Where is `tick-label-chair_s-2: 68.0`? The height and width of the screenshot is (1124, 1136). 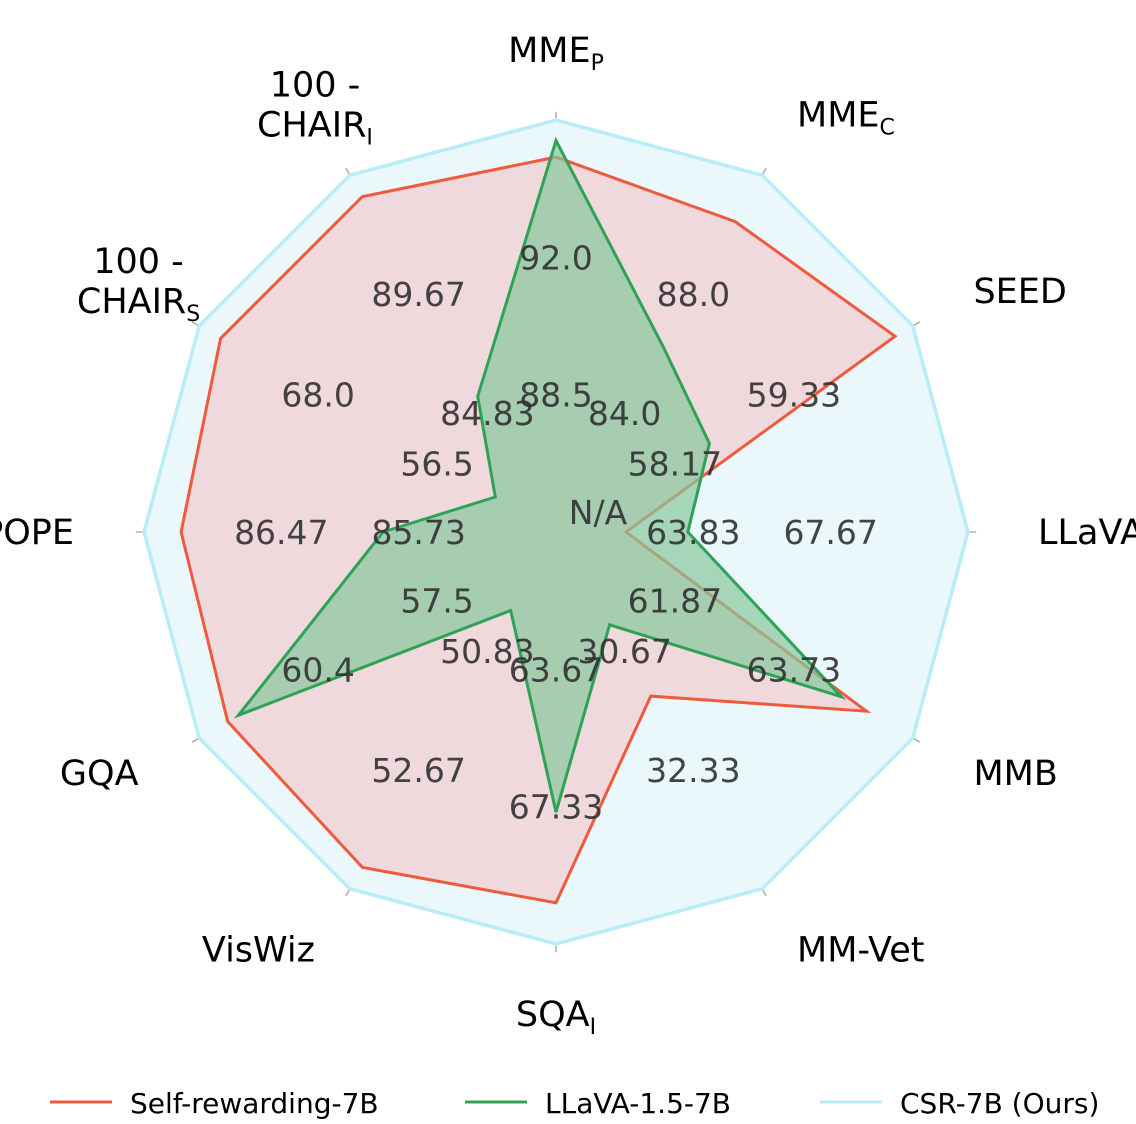 tick-label-chair_s-2: 68.0 is located at coordinates (317, 395).